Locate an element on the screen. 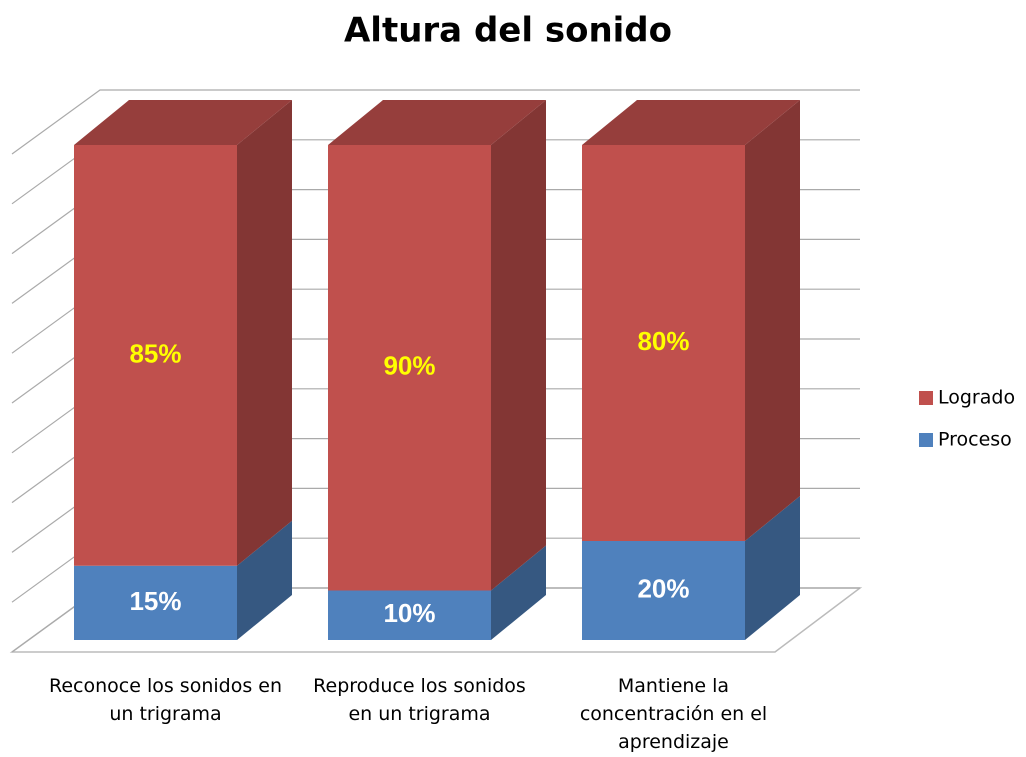  data-label: 20% is located at coordinates (663, 588).